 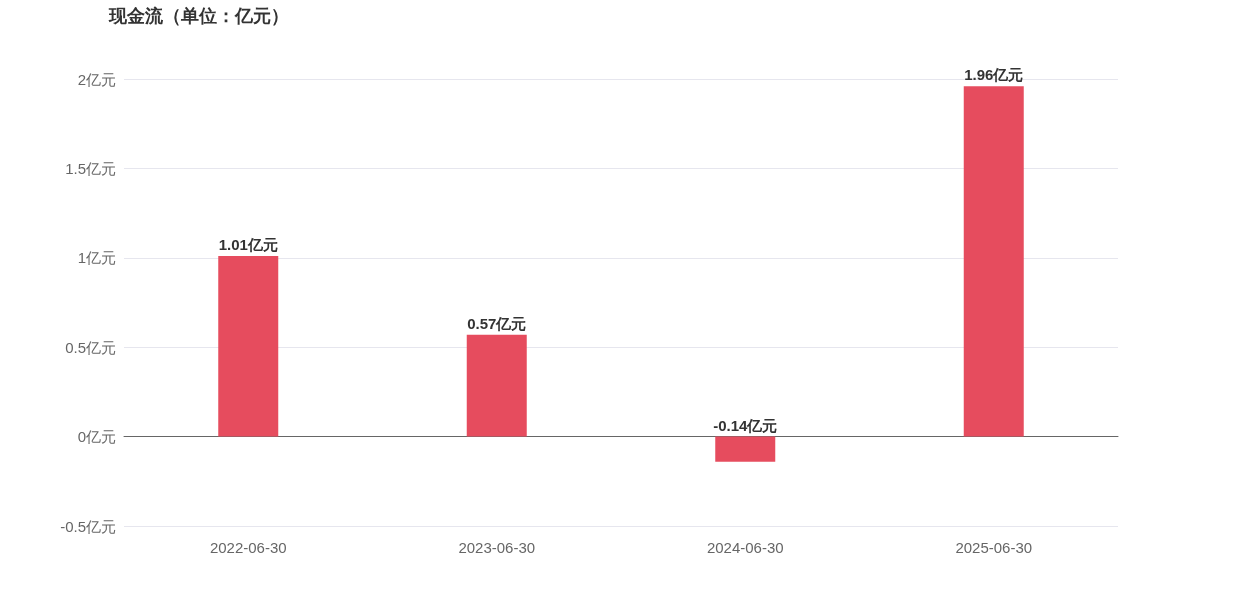 I want to click on data-label: 1.96亿元, so click(x=994, y=75).